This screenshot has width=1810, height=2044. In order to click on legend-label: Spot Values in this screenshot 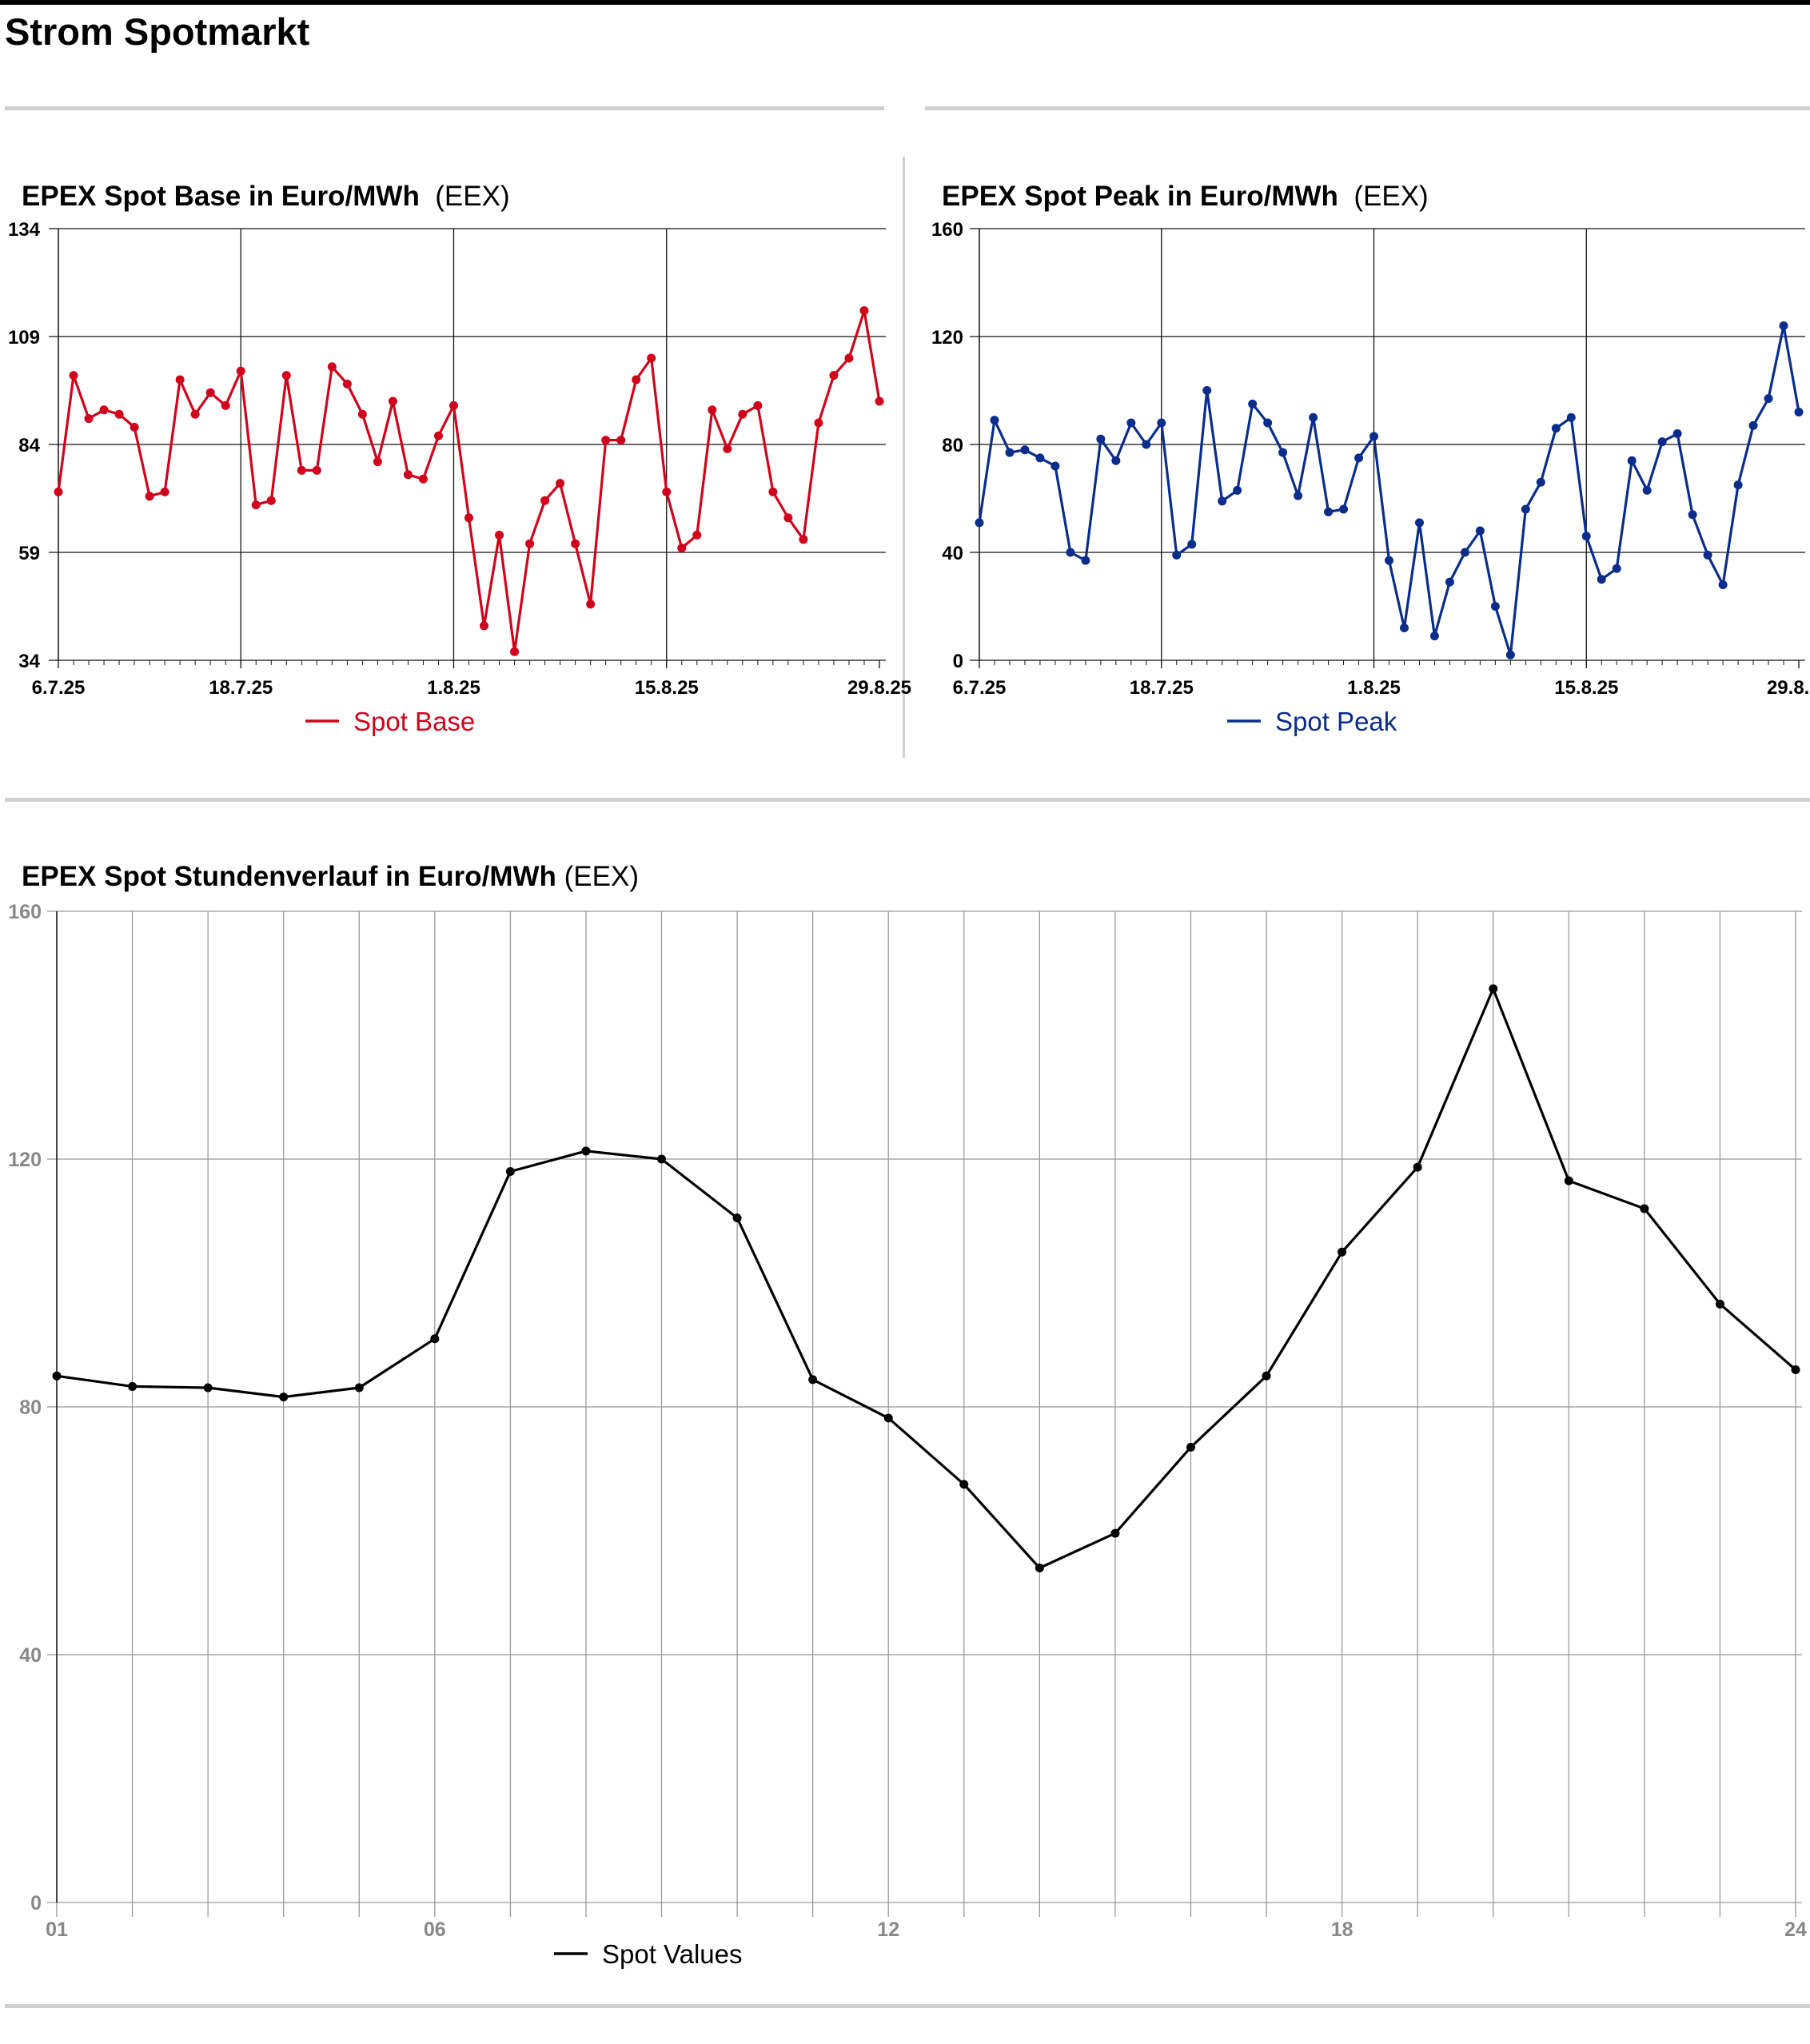, I will do `click(672, 1954)`.